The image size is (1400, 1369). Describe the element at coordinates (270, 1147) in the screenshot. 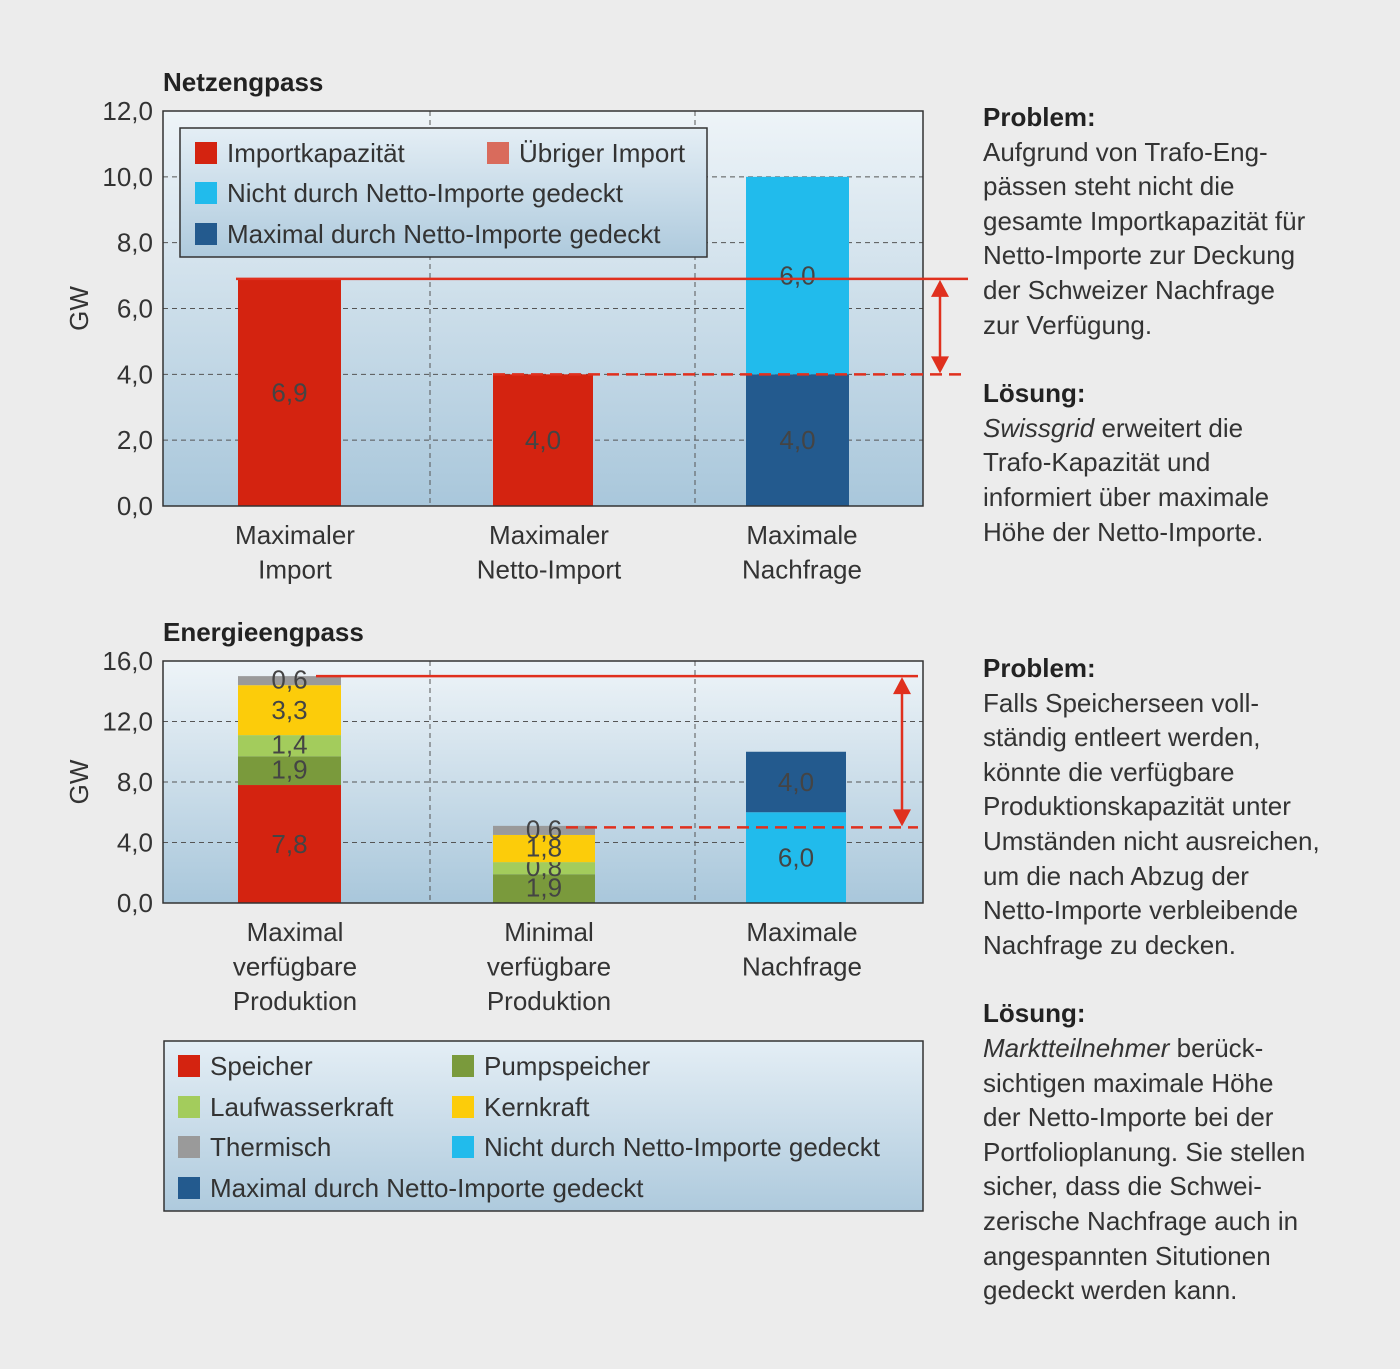

I see `legend-label: Thermisch` at that location.